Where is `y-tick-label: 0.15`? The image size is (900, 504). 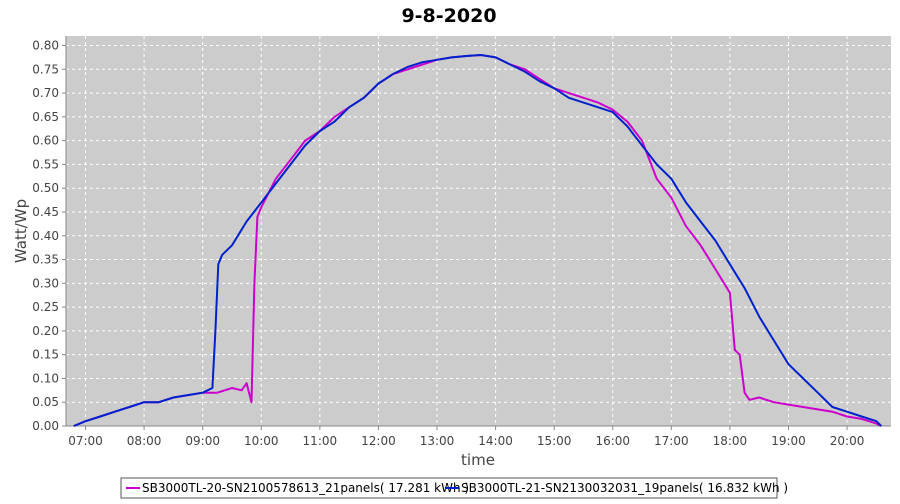
y-tick-label: 0.15 is located at coordinates (45, 355).